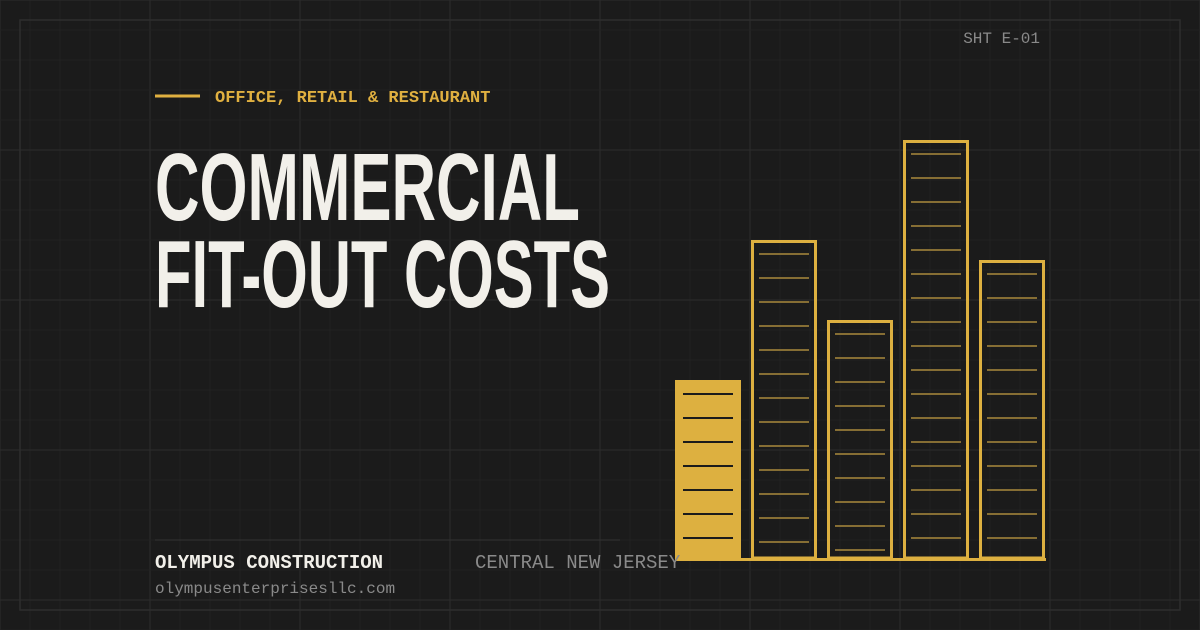 The image size is (1200, 630). What do you see at coordinates (269, 563) in the screenshot?
I see `company: OLYMPUS CONSTRUCTION` at bounding box center [269, 563].